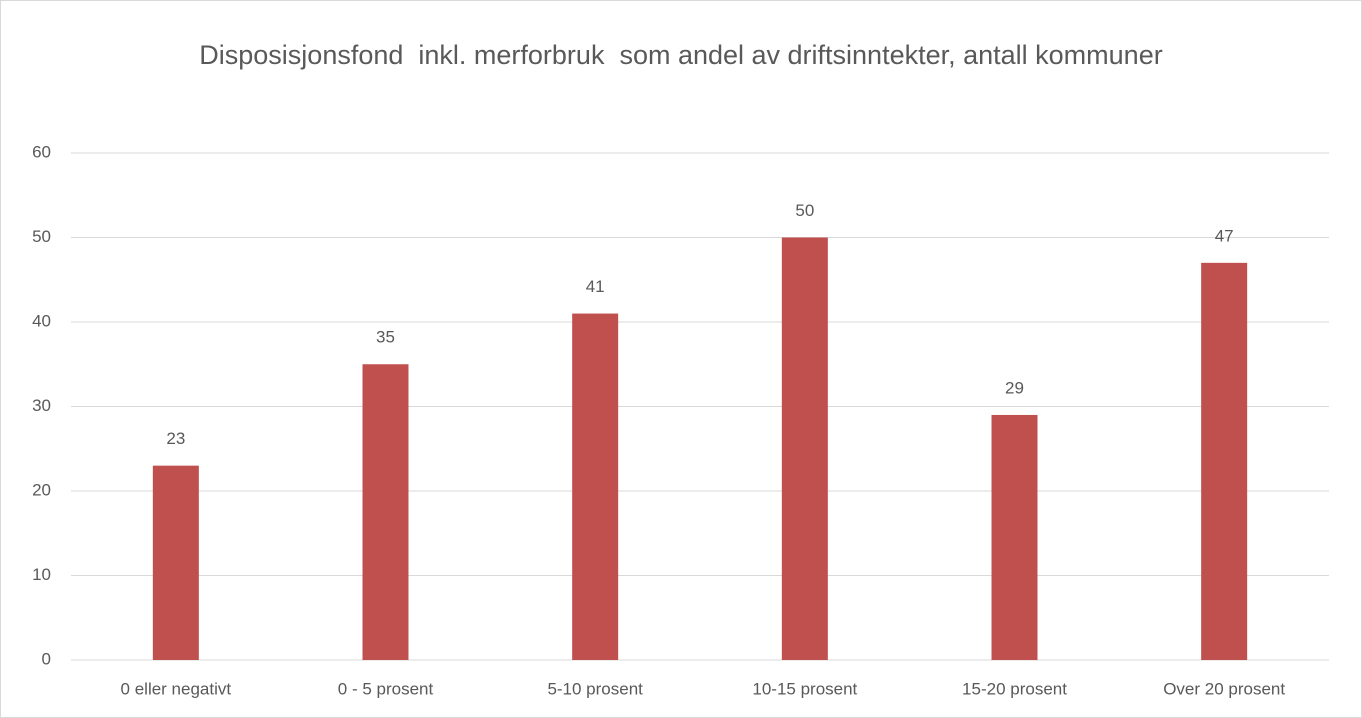  I want to click on y-tick-label: 50, so click(41, 236).